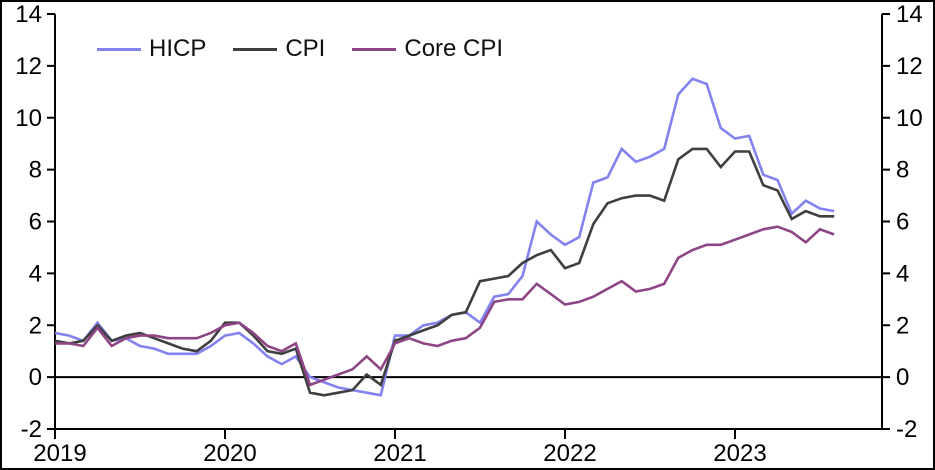 This screenshot has height=470, width=935. I want to click on y-axis-label-right: -2, so click(906, 429).